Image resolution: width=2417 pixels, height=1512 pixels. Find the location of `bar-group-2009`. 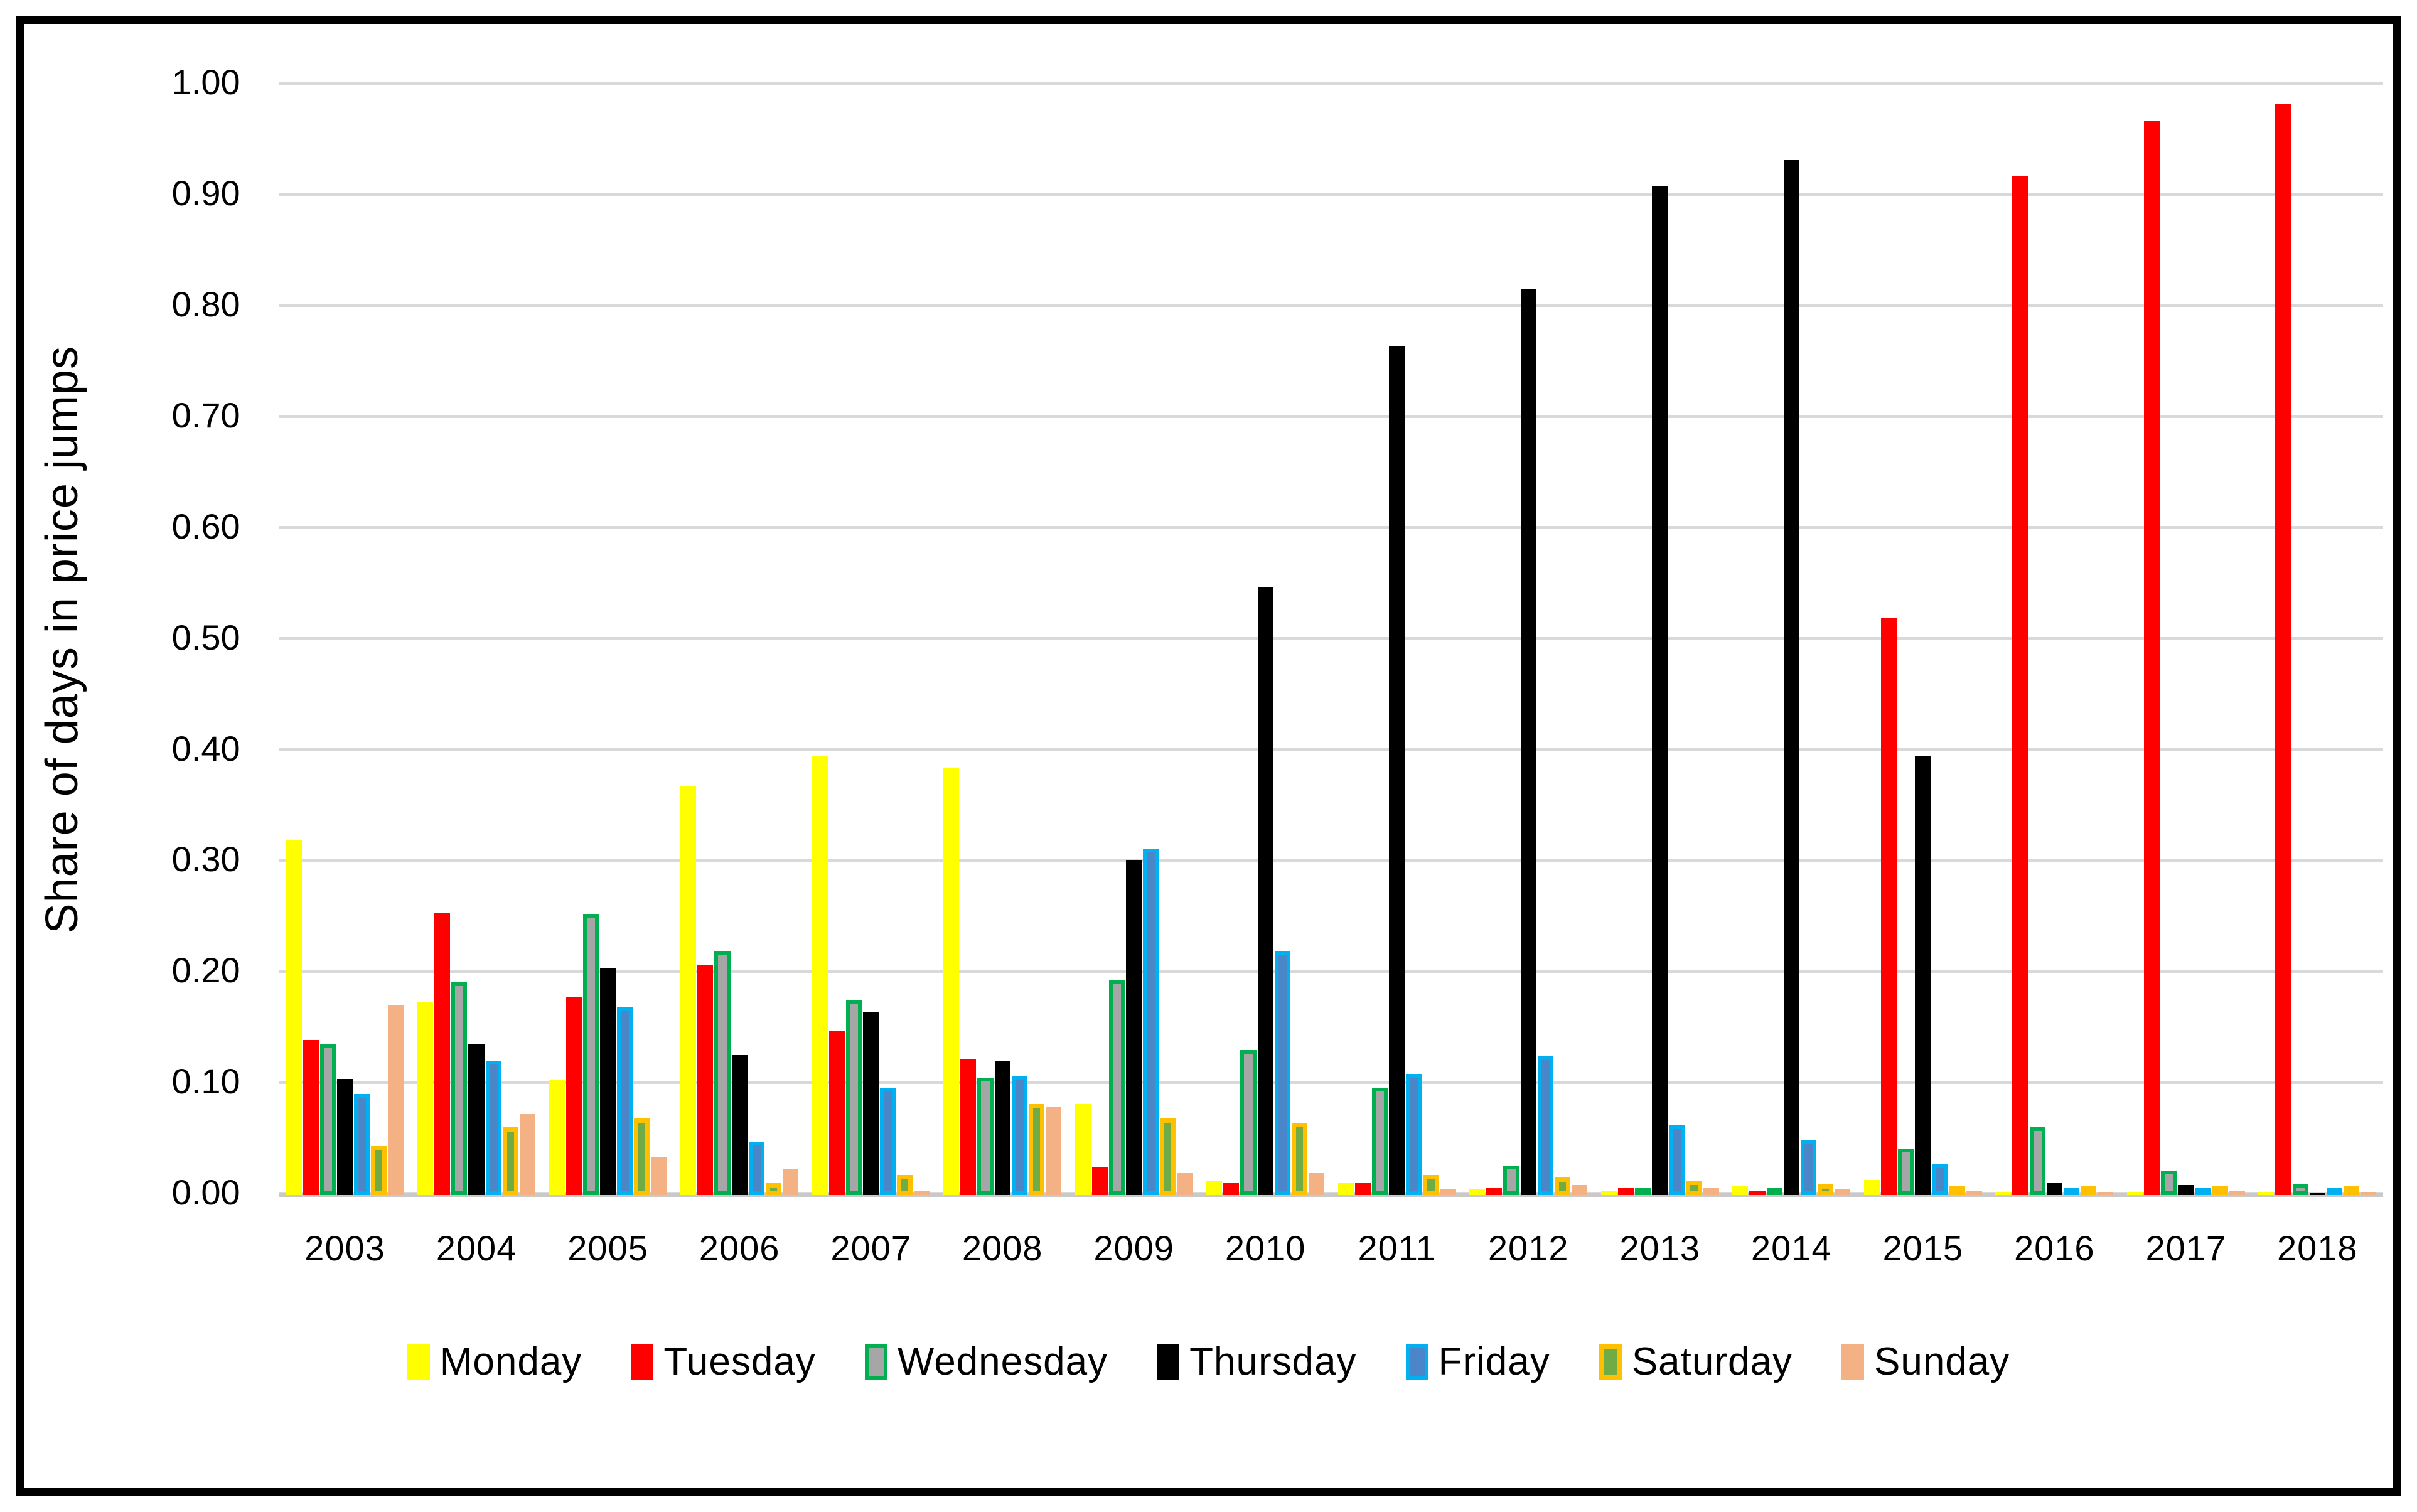

bar-group-2009 is located at coordinates (1134, 640).